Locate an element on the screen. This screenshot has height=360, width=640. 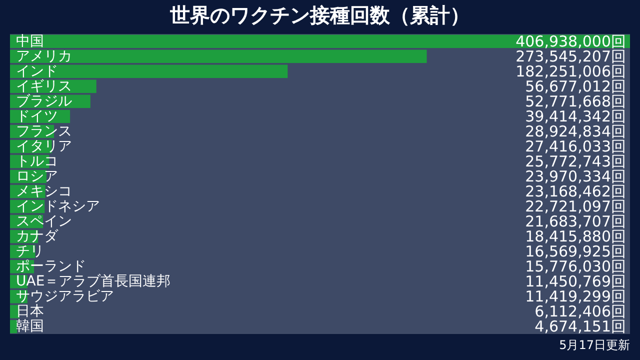
y-tick-label: 日本 is located at coordinates (30, 312).